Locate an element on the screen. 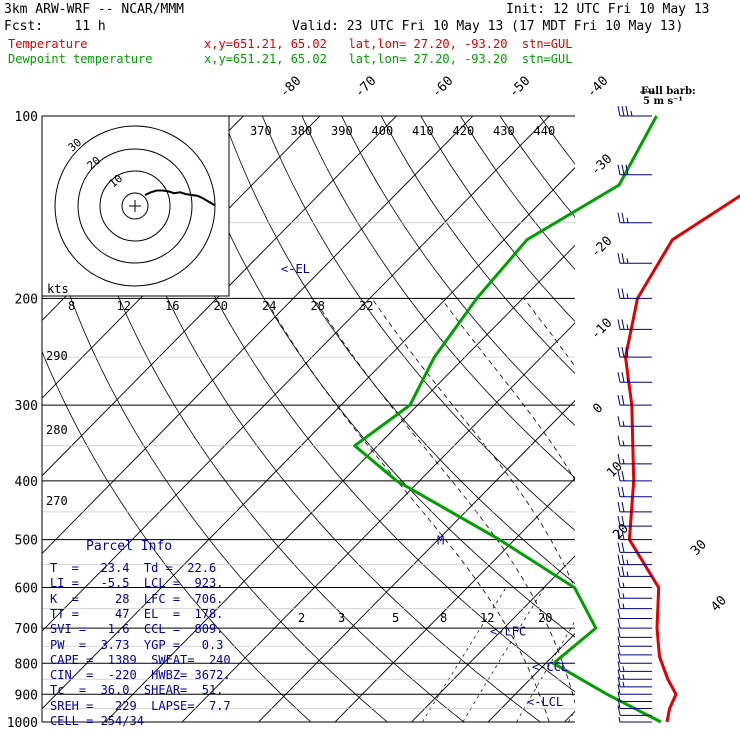 The height and width of the screenshot is (740, 740). mixing-ratio-label: 20 is located at coordinates (545, 618).